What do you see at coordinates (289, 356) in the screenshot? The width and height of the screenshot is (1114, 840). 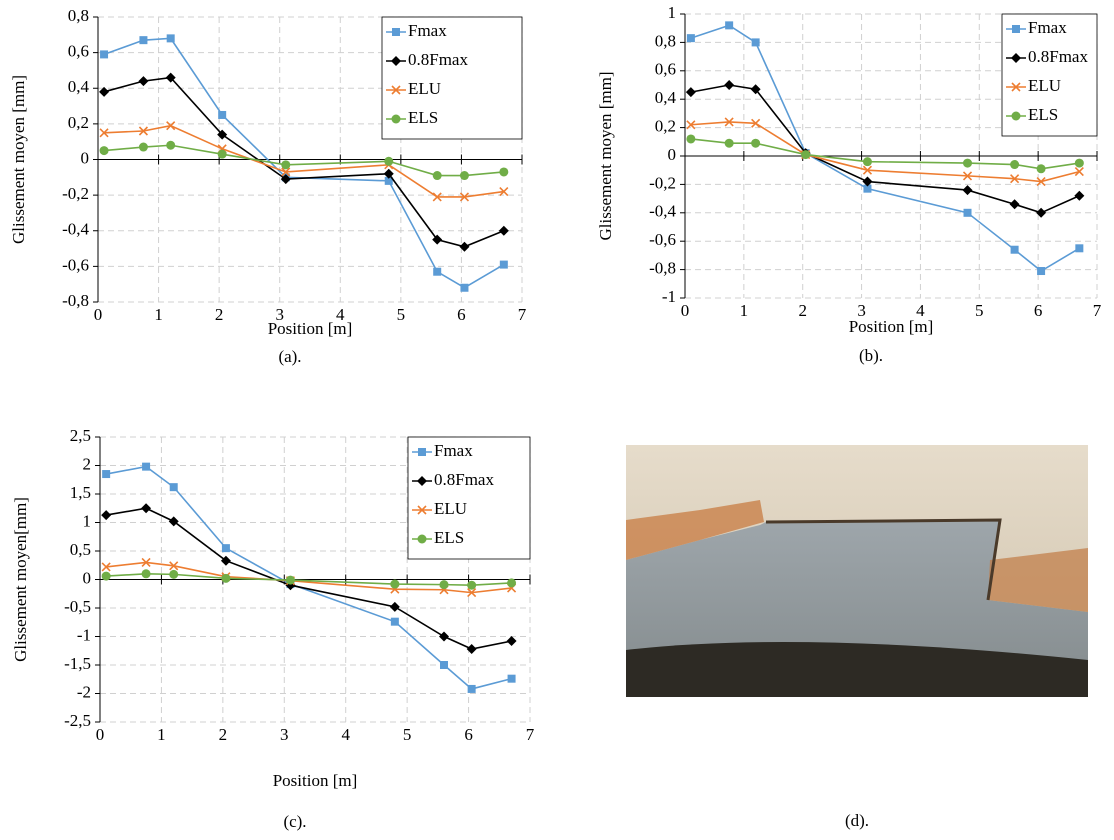 I see `caption: (a).` at bounding box center [289, 356].